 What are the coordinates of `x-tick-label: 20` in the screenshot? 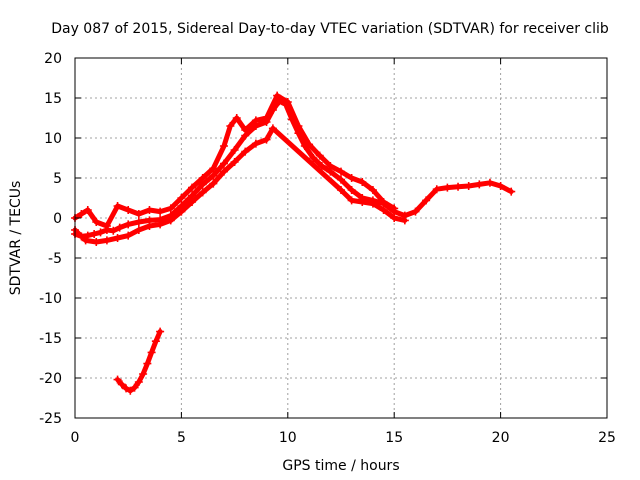 It's located at (501, 438).